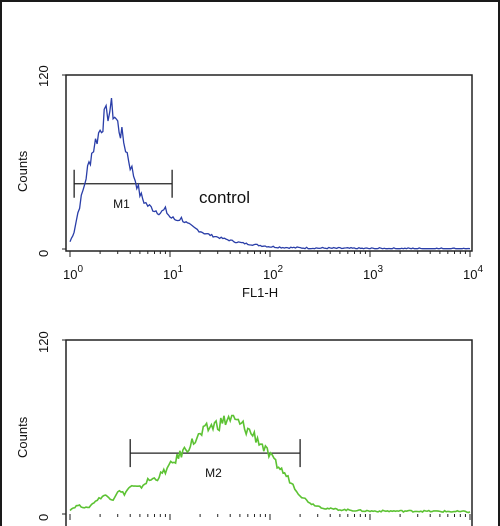 The height and width of the screenshot is (526, 500). What do you see at coordinates (123, 190) in the screenshot?
I see `gate-marker-m1: M1` at bounding box center [123, 190].